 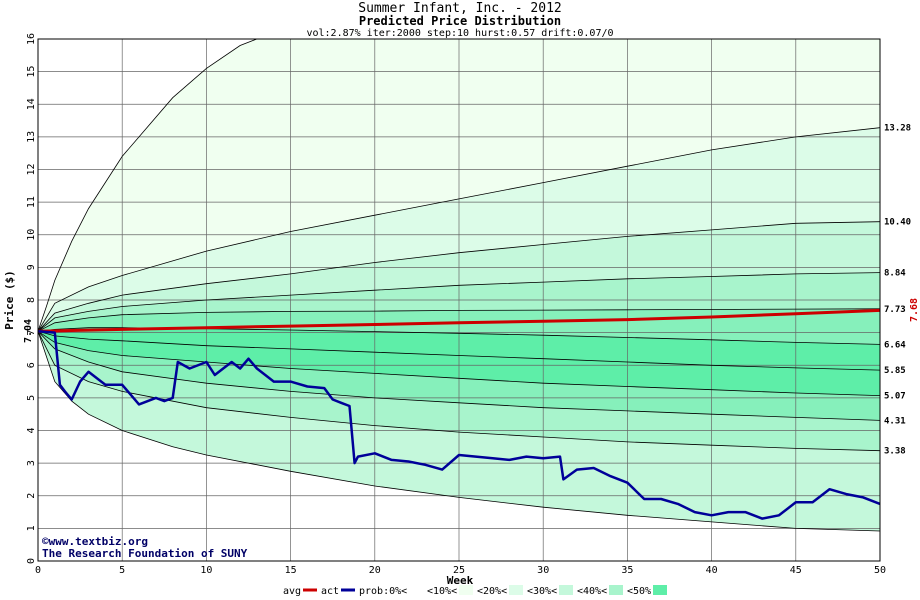 I want to click on percentile-end-label: 3.38, so click(x=895, y=452).